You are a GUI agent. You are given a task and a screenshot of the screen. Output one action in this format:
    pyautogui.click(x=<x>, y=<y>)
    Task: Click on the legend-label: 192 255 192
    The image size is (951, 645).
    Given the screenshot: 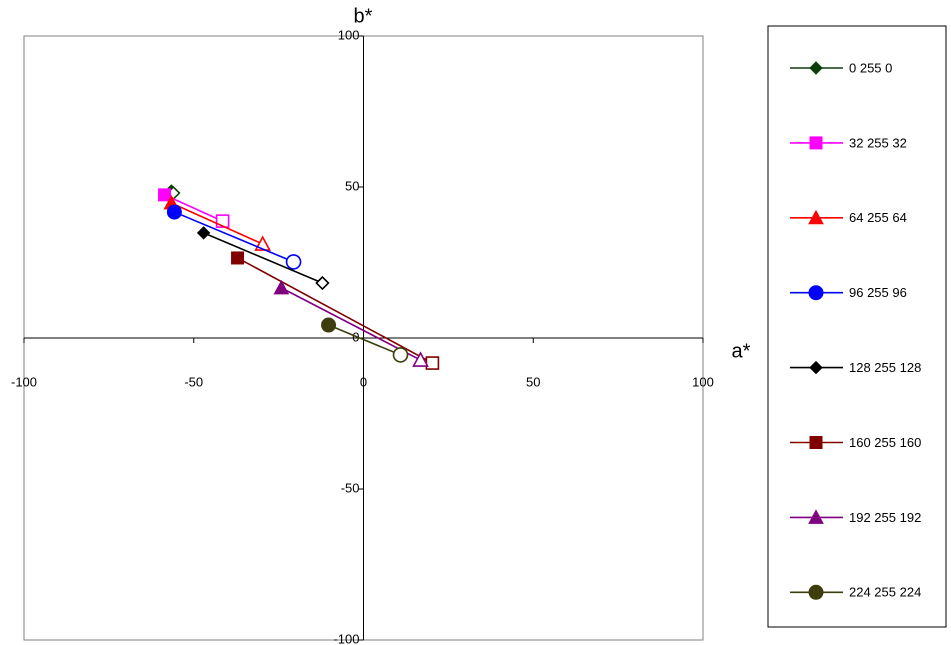 What is the action you would take?
    pyautogui.click(x=885, y=517)
    